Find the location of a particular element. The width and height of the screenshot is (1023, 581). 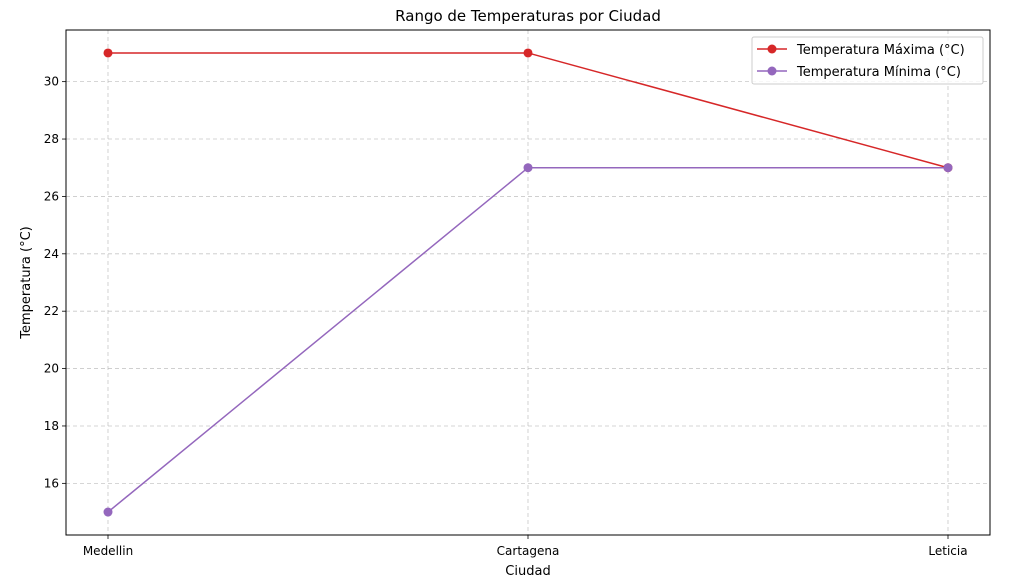

y-tick-label: 20 is located at coordinates (51, 369).